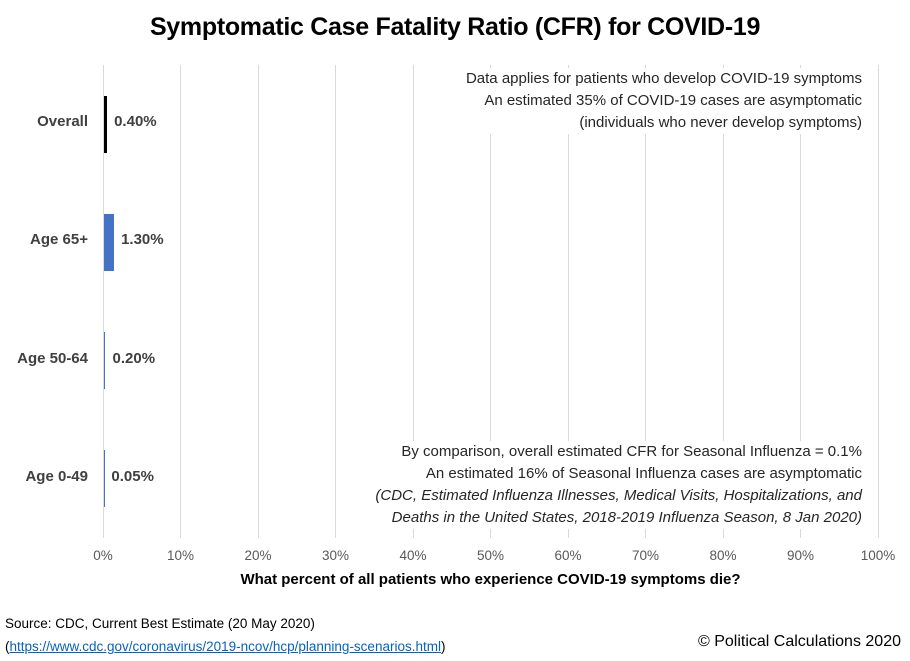 This screenshot has height=661, width=910. Describe the element at coordinates (134, 358) in the screenshot. I see `value-label: 0.20%` at that location.